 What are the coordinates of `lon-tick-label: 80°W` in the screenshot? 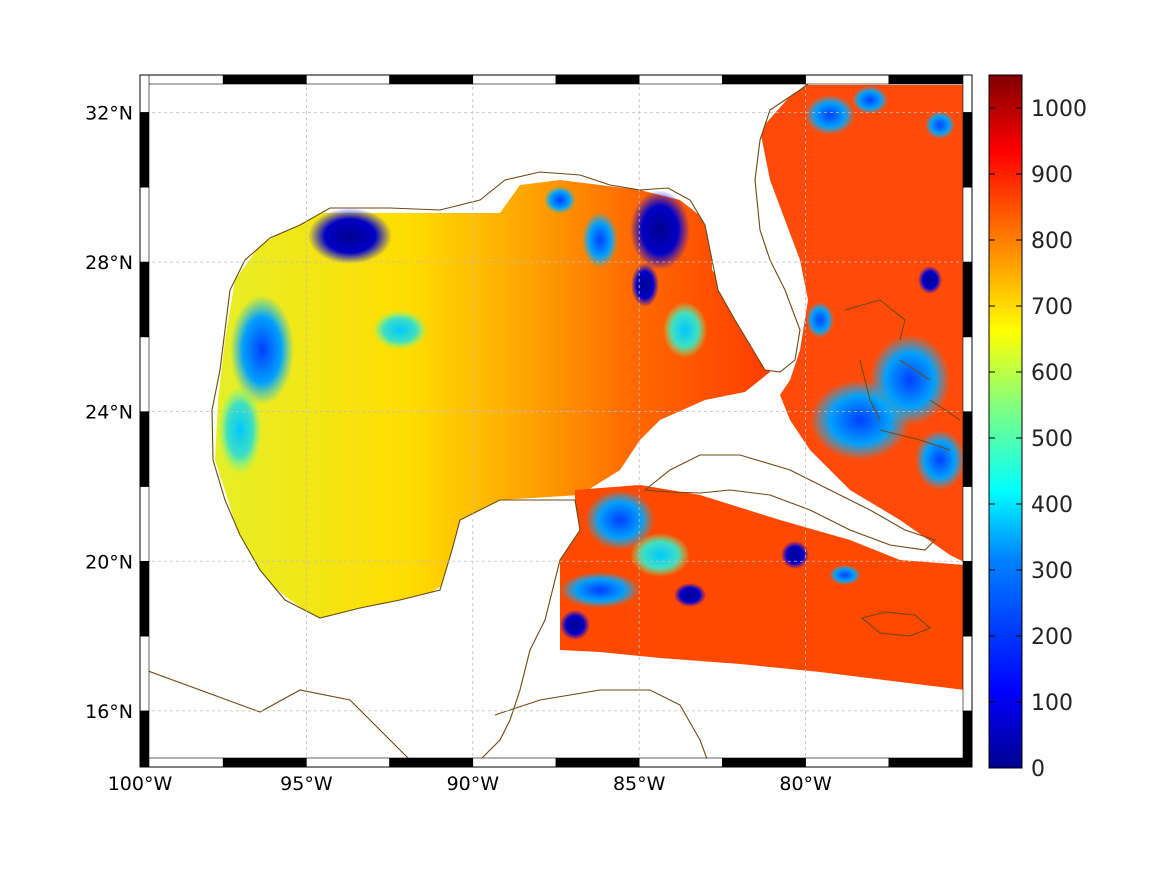 It's located at (805, 784).